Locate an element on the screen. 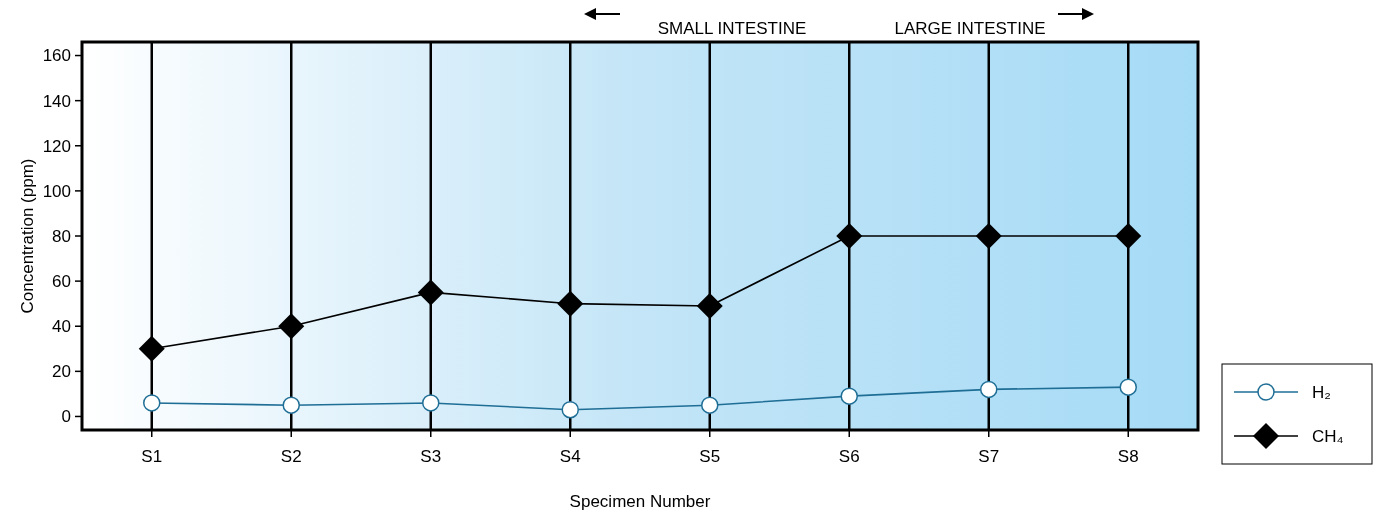 The image size is (1383, 515). legend-label: H₂ is located at coordinates (1321, 392).